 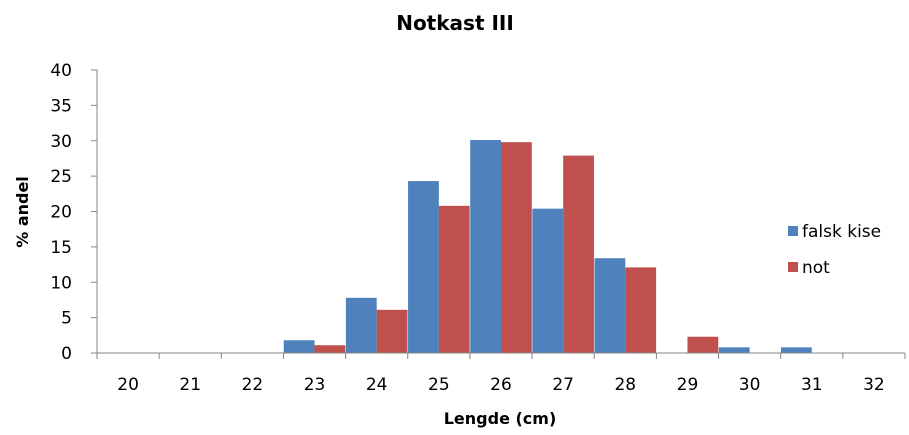 I want to click on y-tick-label: 20, so click(x=61, y=213).